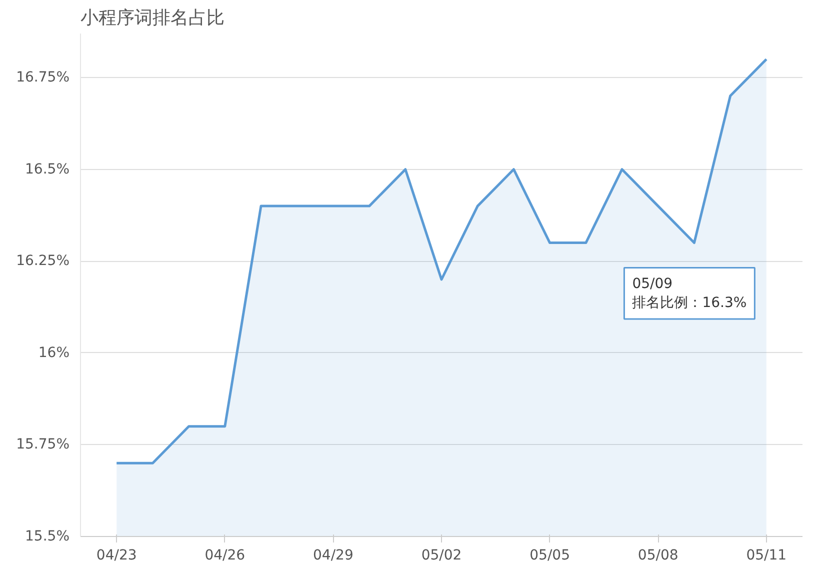  Describe the element at coordinates (766, 556) in the screenshot. I see `x-tick-label: 05/11` at that location.